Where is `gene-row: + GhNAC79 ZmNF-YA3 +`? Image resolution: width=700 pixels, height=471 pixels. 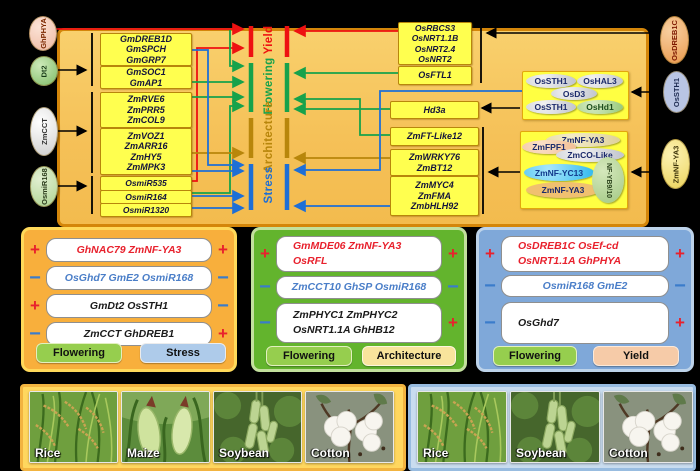 gene-row: + GhNAC79 ZmNF-YA3 + is located at coordinates (129, 250).